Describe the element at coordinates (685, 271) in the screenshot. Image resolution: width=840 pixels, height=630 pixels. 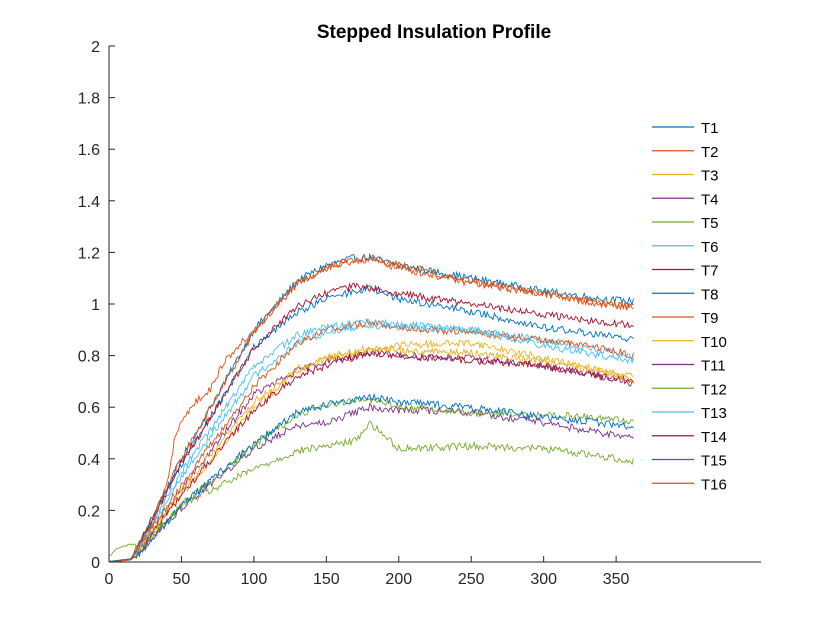
I see `legend-item-t7: T7` at that location.